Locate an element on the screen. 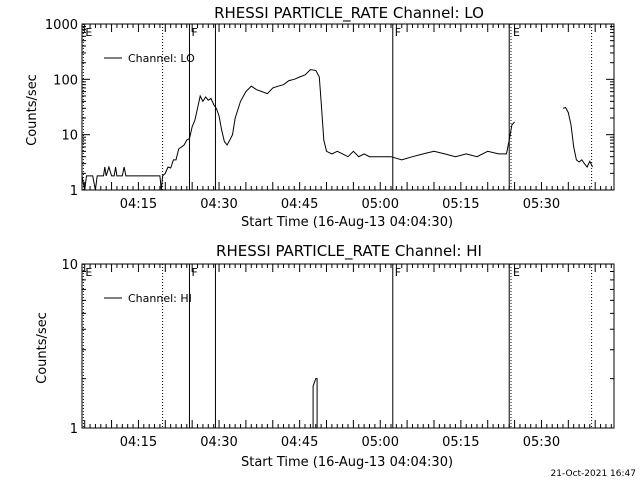 The height and width of the screenshot is (480, 640). legend-label: Channel: HI is located at coordinates (160, 298).